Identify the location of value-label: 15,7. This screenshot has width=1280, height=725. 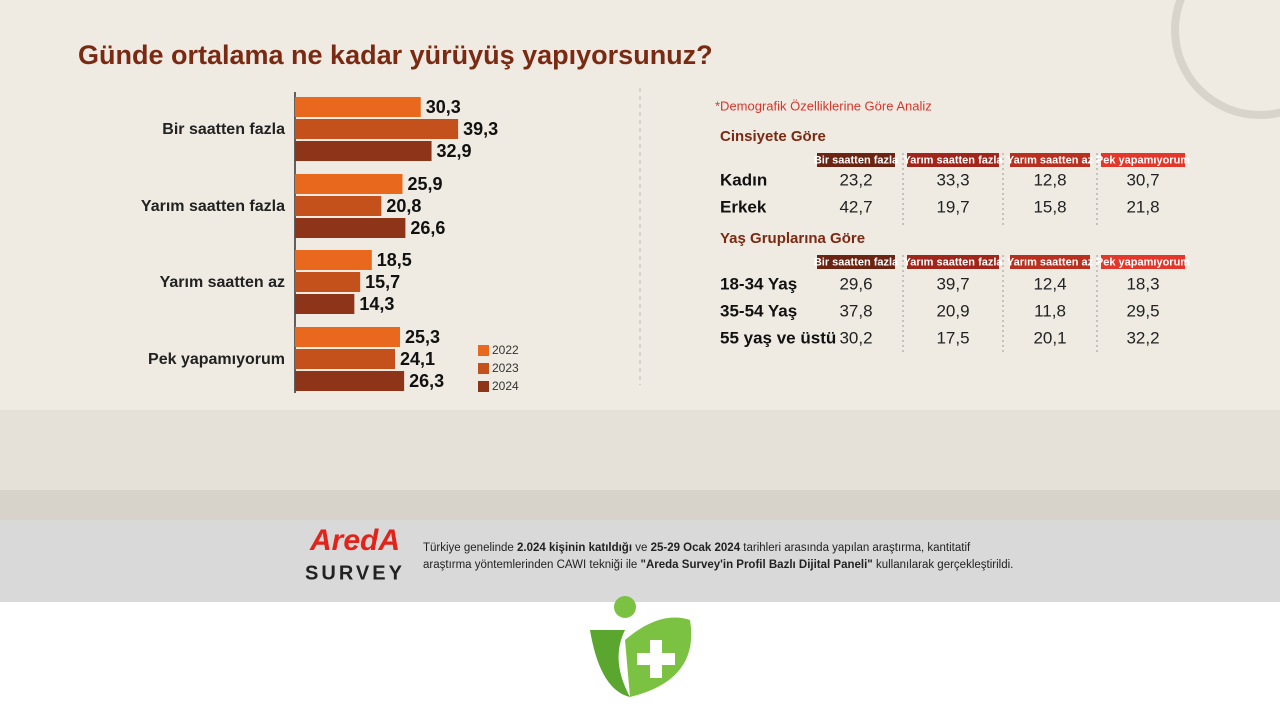
(382, 282).